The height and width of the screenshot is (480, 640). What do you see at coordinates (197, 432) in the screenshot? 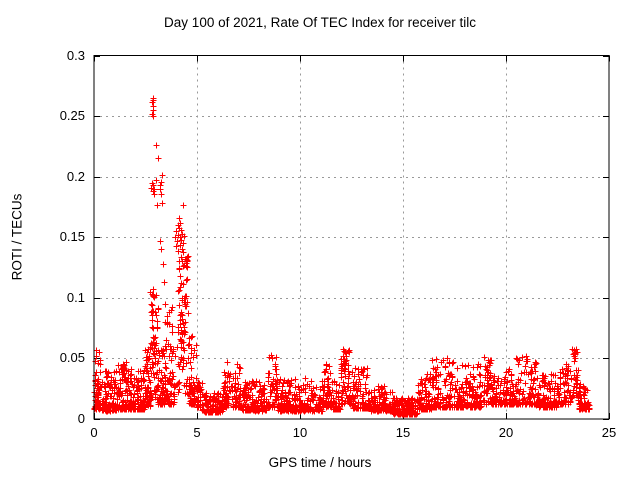
I see `x-tick-label: 5` at bounding box center [197, 432].